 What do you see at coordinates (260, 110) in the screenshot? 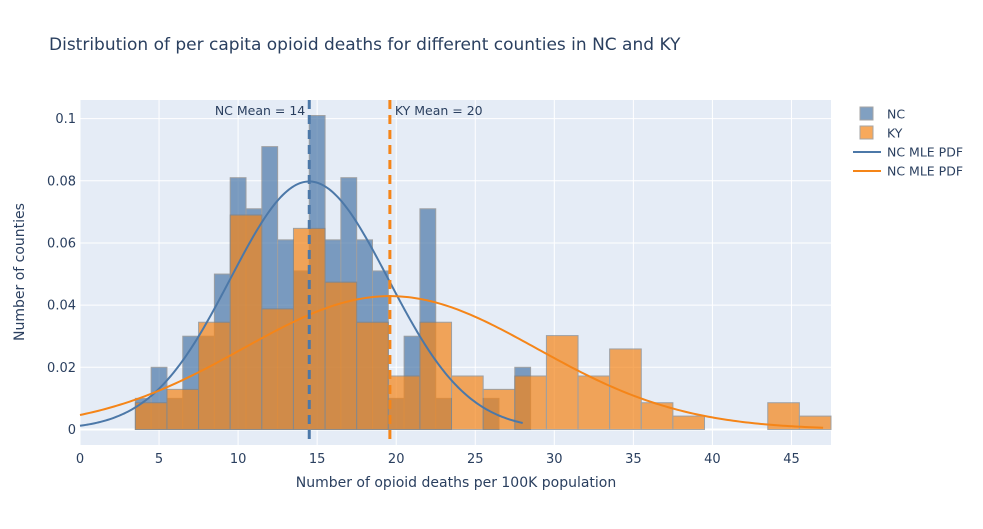
I see `mean-annotation-nc: NC Mean = 14` at bounding box center [260, 110].